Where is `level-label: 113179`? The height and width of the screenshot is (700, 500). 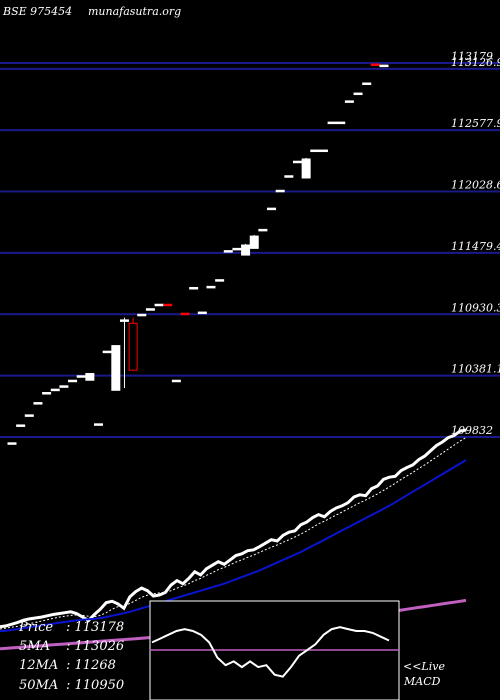 level-label: 113179 is located at coordinates (472, 56).